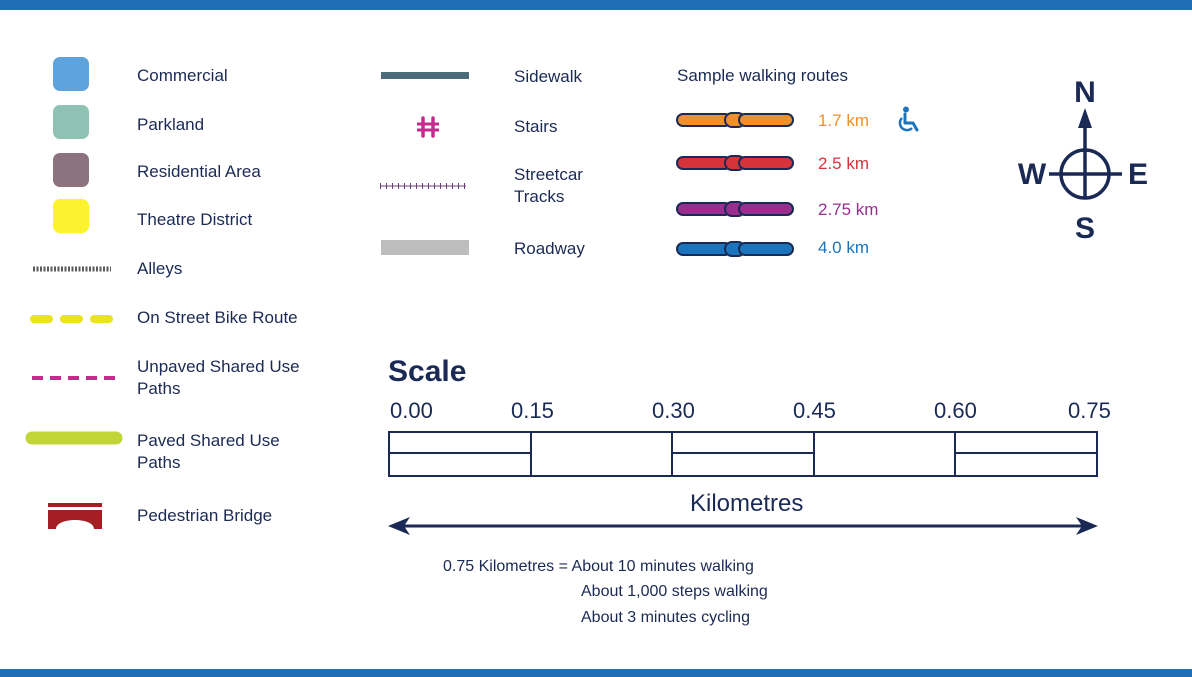 This screenshot has height=677, width=1192. Describe the element at coordinates (217, 317) in the screenshot. I see `legend-label-bike-route: On Street Bike Route` at that location.